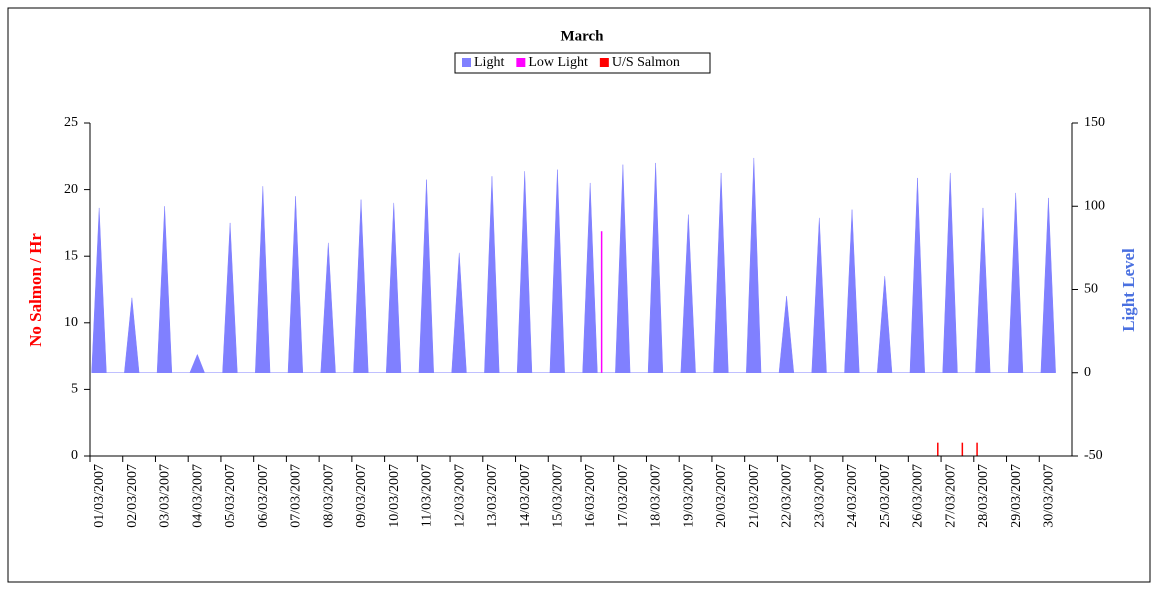 The width and height of the screenshot is (1159, 590). Describe the element at coordinates (623, 496) in the screenshot. I see `x-tick-label: 17/03/2007` at that location.